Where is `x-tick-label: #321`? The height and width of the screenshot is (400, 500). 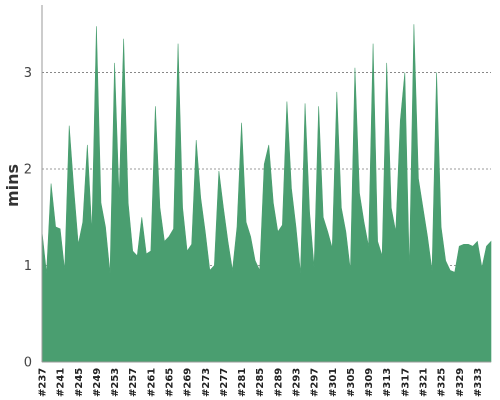
x-tick-label: #321 is located at coordinates (424, 382).